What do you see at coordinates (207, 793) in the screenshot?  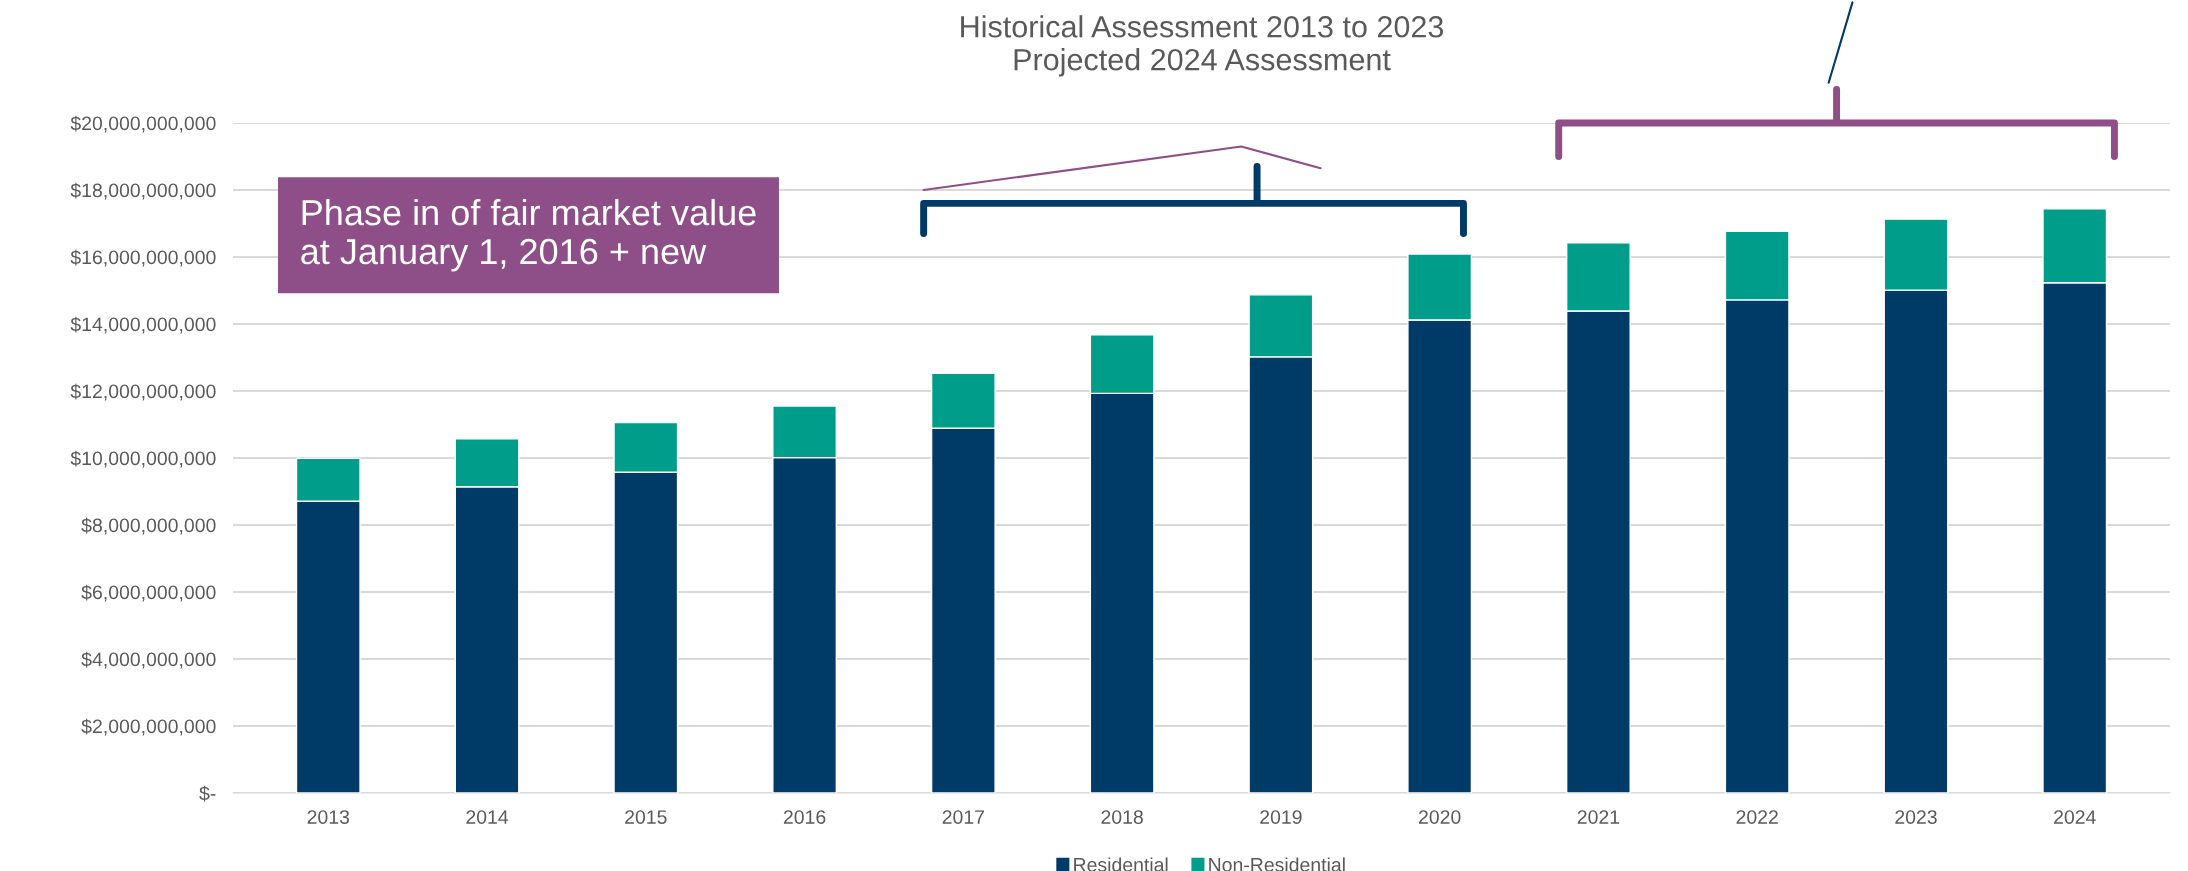 I see `y-tick-label: $-` at bounding box center [207, 793].